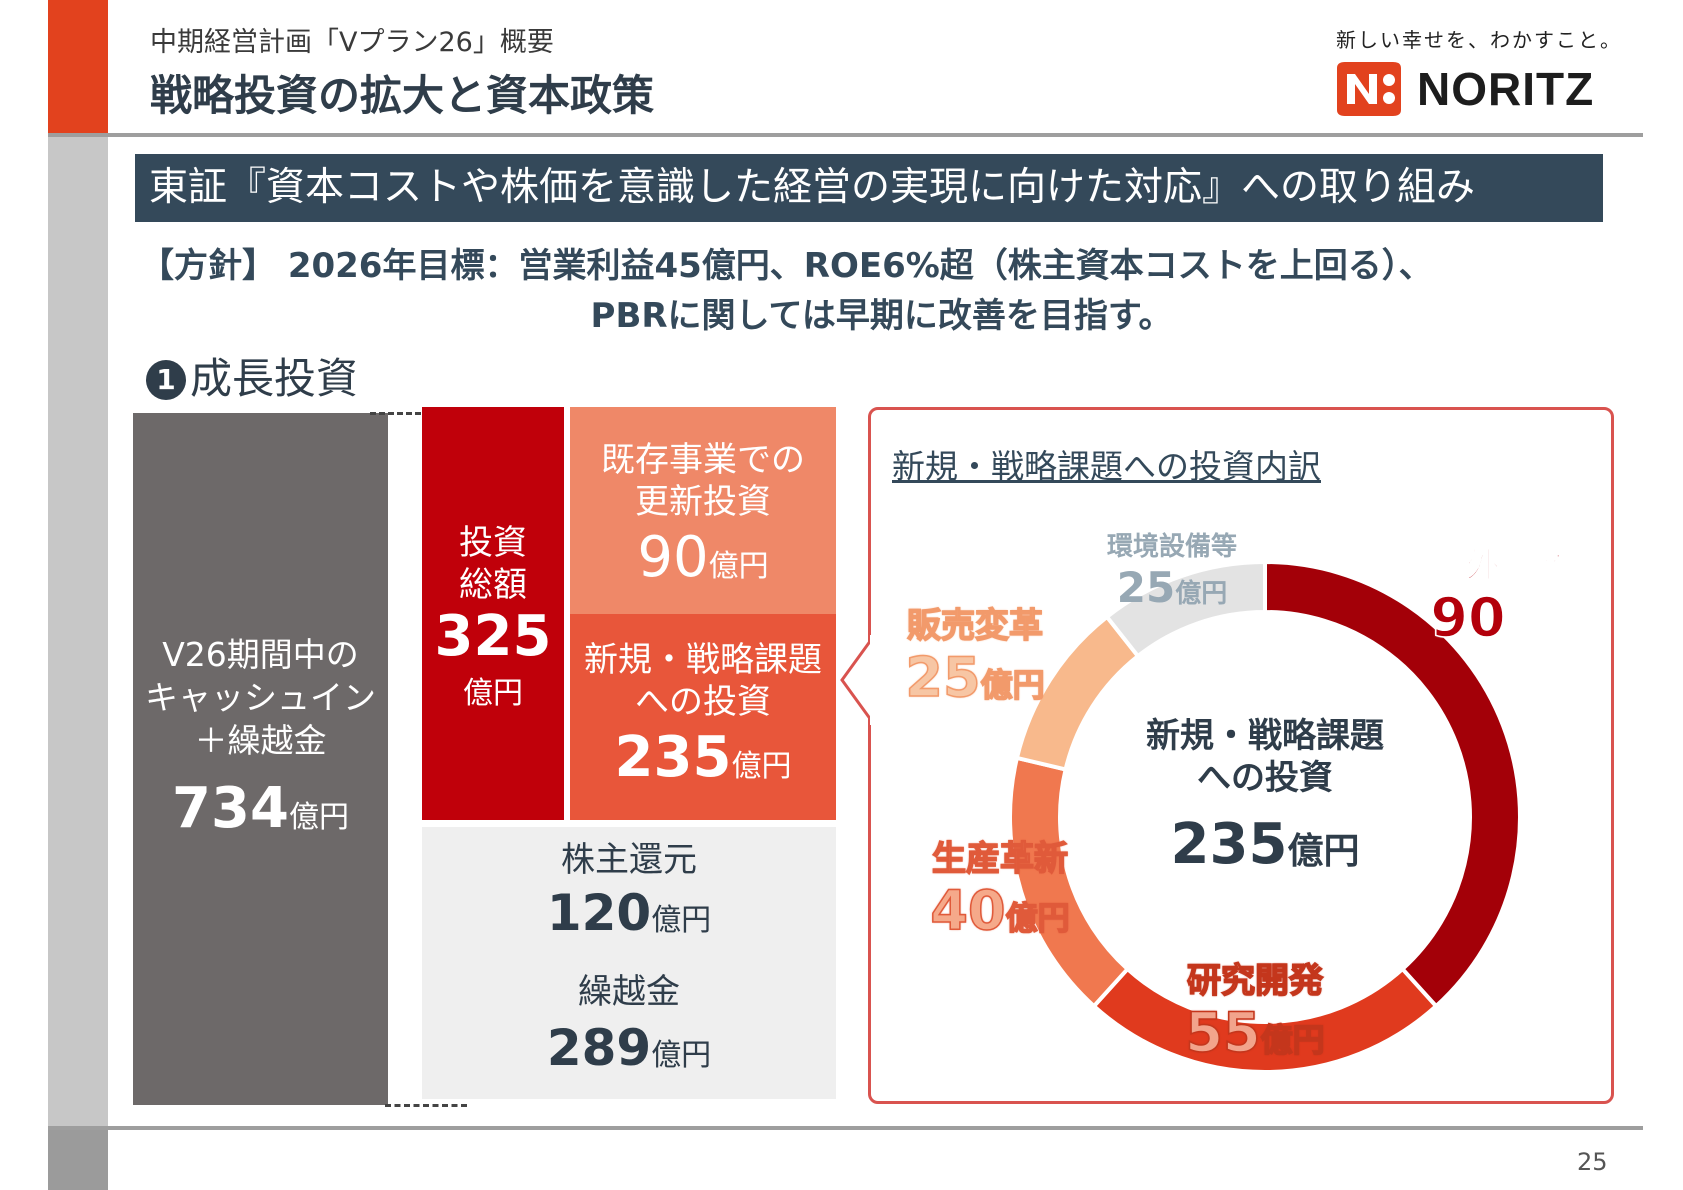 This screenshot has height=1190, width=1683. Describe the element at coordinates (869, 188) in the screenshot. I see `tse-initiative-banner: 東証『資本コストや株価を意識した経営の実現に向けた対応』への取り組み` at that location.